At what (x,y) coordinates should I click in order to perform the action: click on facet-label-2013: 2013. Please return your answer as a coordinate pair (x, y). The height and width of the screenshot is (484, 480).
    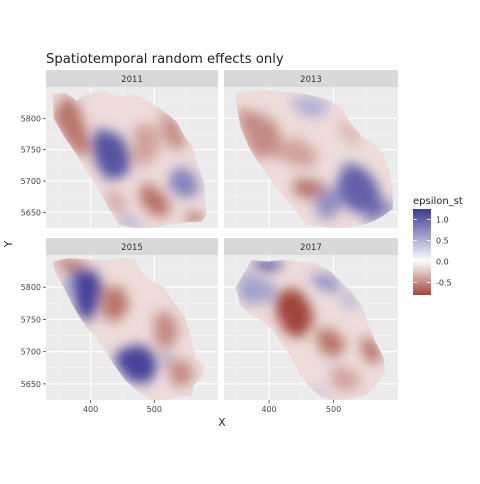
    Looking at the image, I should click on (311, 80).